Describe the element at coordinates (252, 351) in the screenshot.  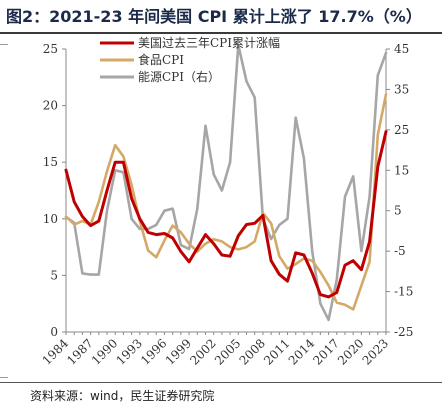
I see `x-axis-tick-label: 2008` at that location.